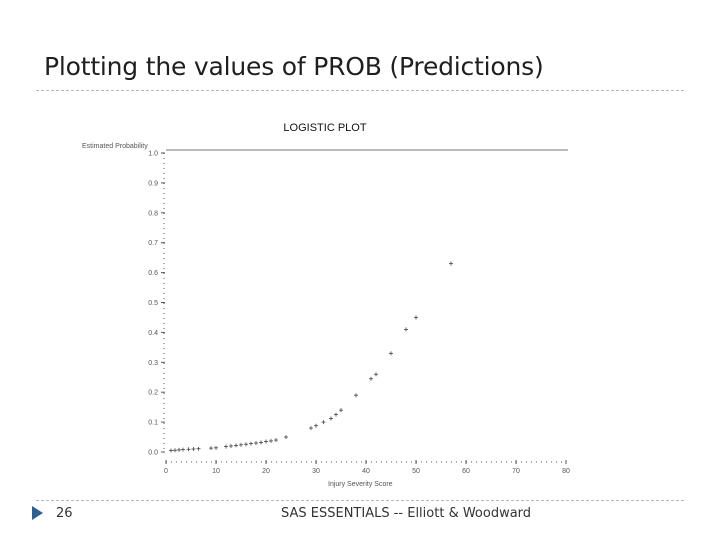 The width and height of the screenshot is (720, 540). I want to click on x-tick-label: 20, so click(266, 471).